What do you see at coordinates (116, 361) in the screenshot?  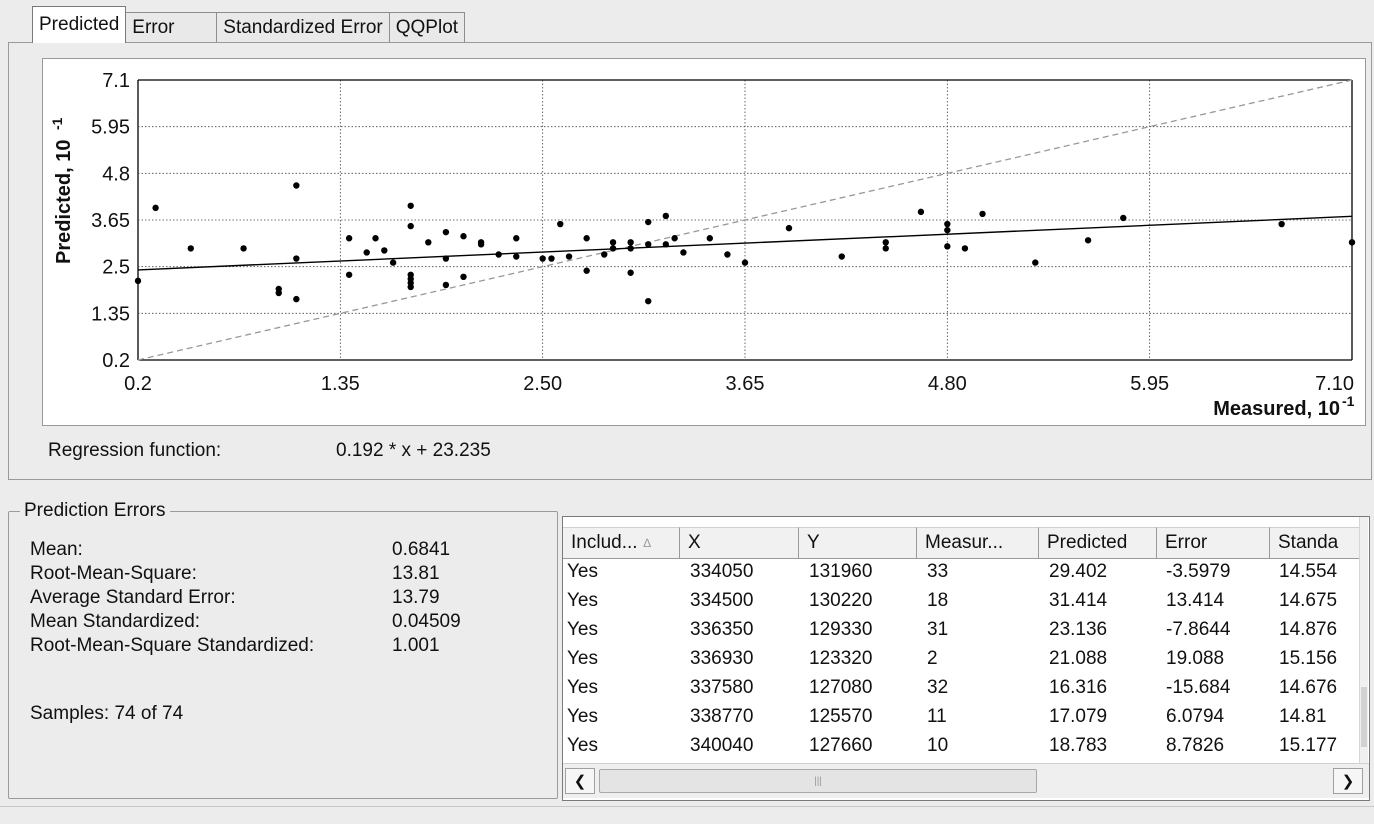 I see `y-tick-label: 0.2` at bounding box center [116, 361].